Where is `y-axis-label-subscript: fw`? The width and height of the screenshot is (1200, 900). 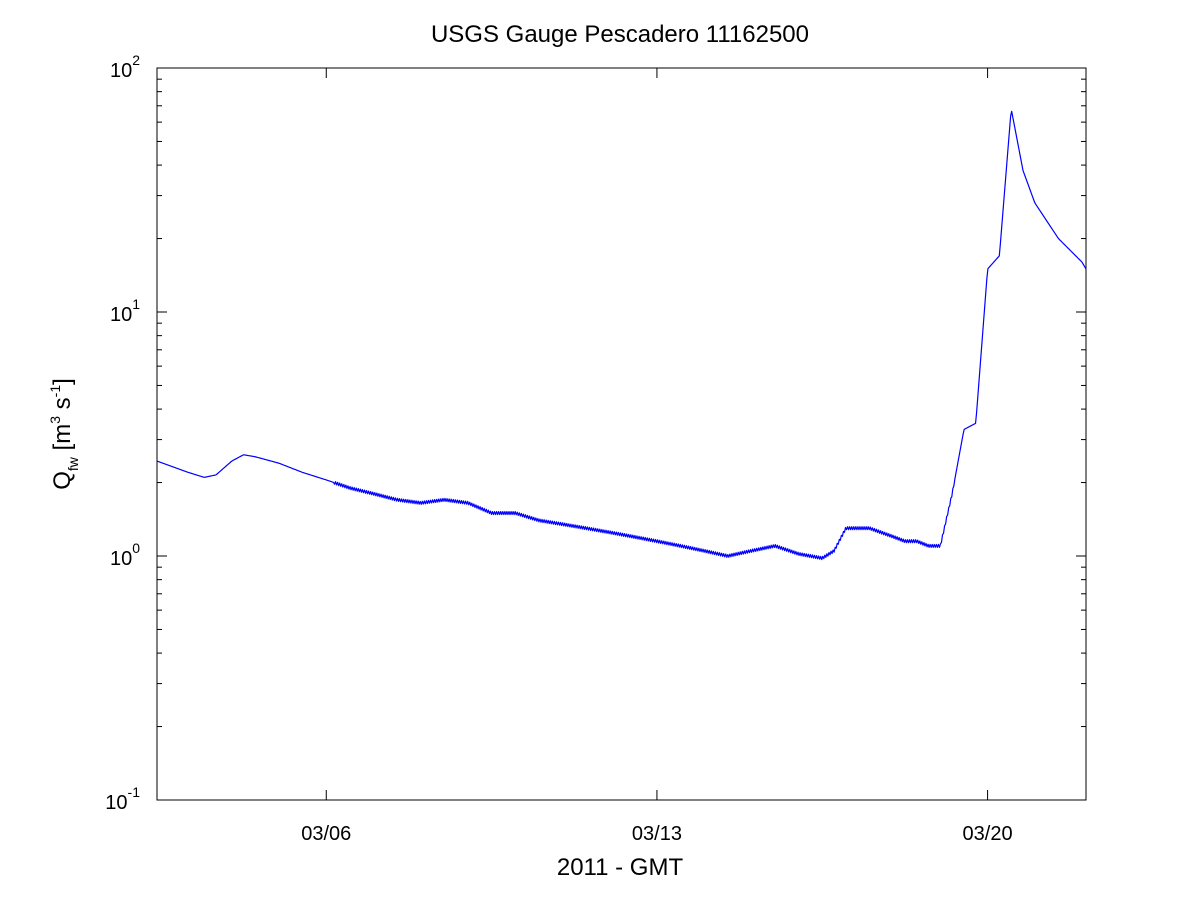
y-axis-label-subscript: fw is located at coordinates (73, 463).